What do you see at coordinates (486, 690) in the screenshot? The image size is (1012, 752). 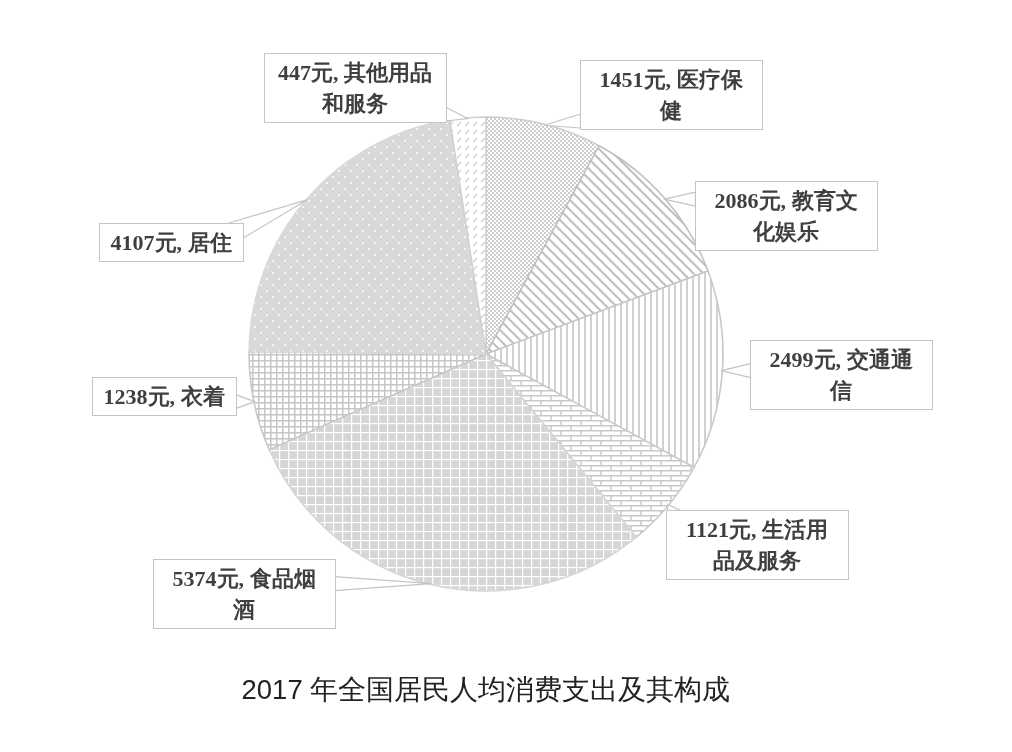 I see `title: 2017 年全国居民人均消费支出及其构成` at bounding box center [486, 690].